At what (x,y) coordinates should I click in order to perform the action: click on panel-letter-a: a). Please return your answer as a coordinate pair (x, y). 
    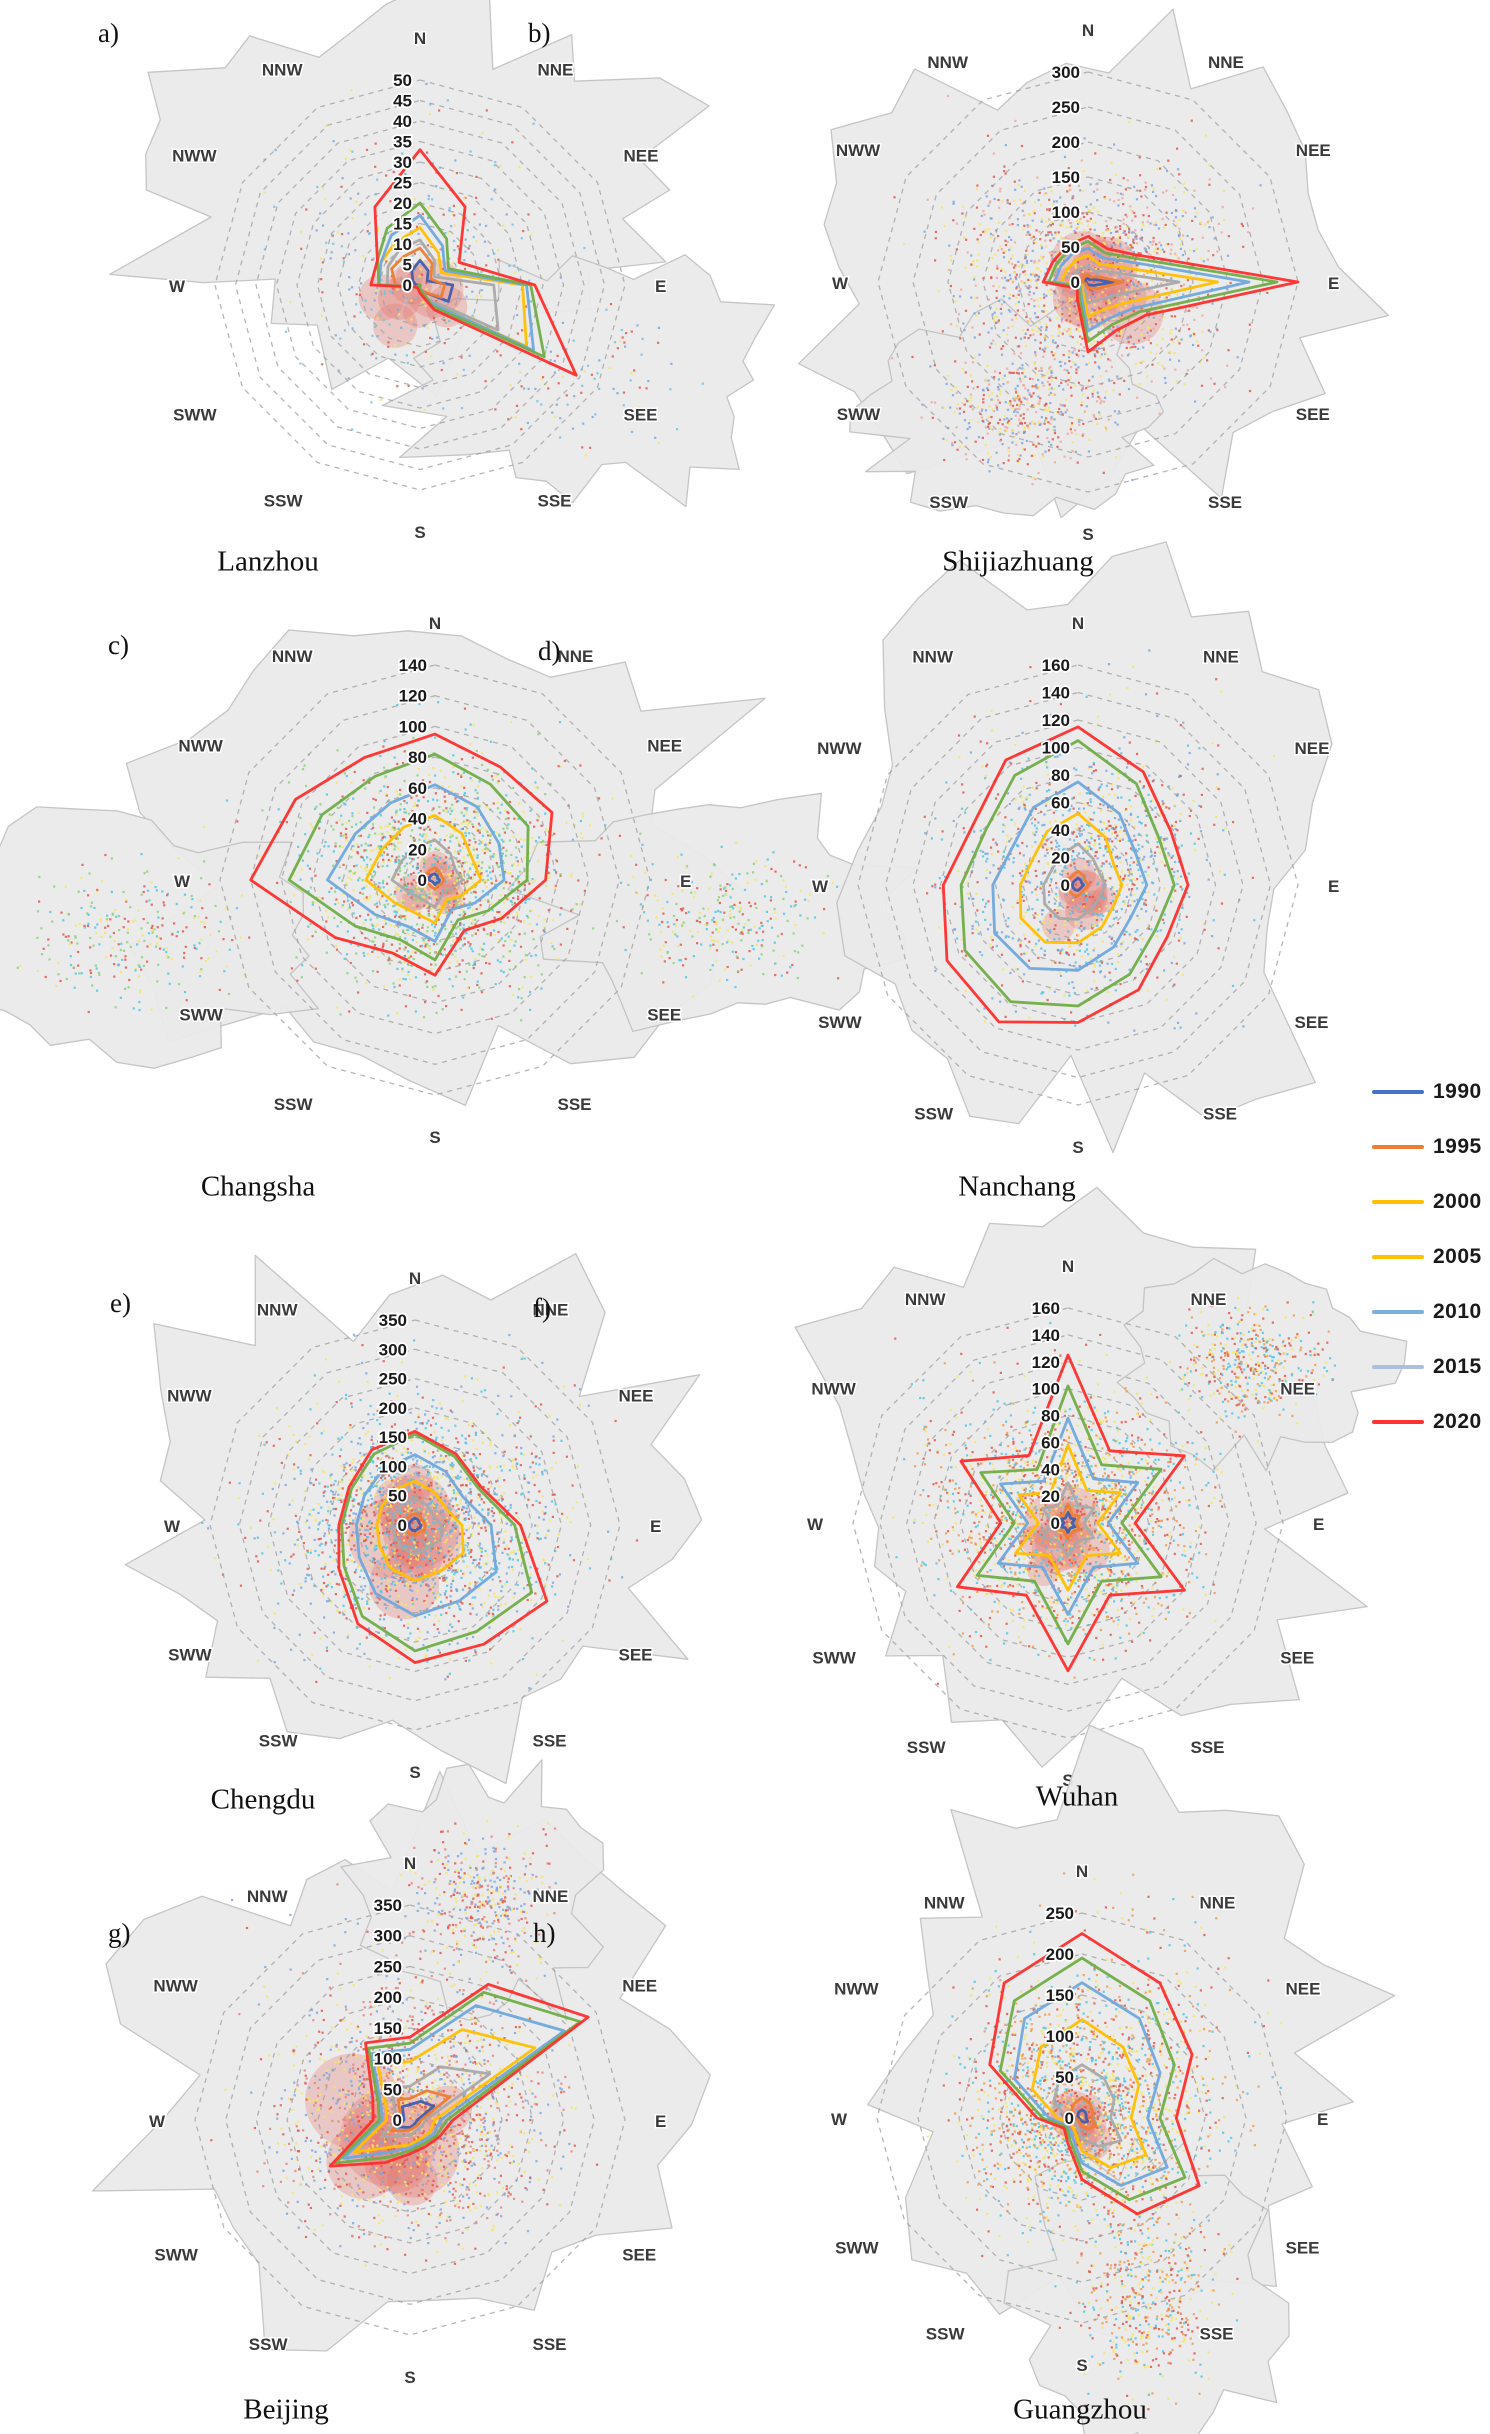
    Looking at the image, I should click on (108, 33).